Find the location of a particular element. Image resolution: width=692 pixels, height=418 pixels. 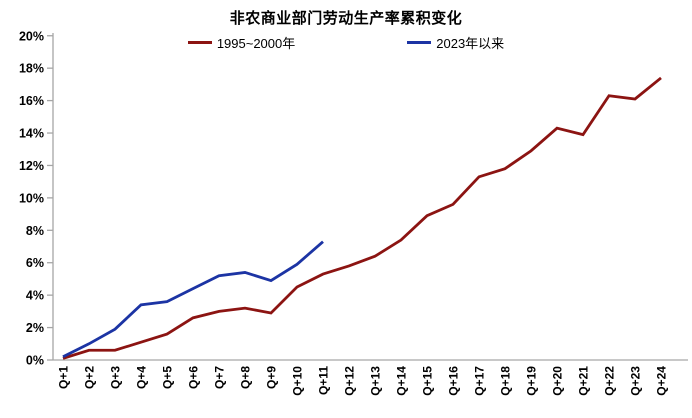

y-axis-label: 12% is located at coordinates (31, 166).